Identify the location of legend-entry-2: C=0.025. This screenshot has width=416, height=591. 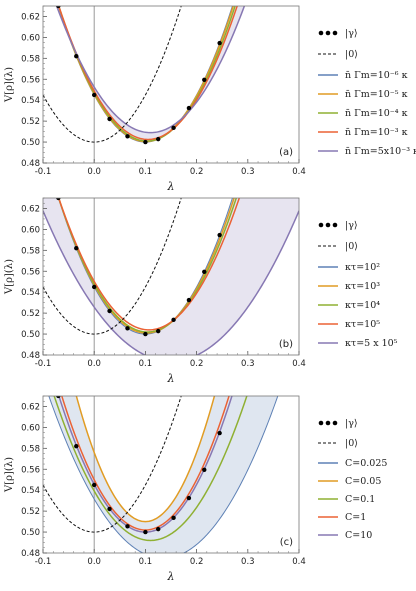
(352, 463).